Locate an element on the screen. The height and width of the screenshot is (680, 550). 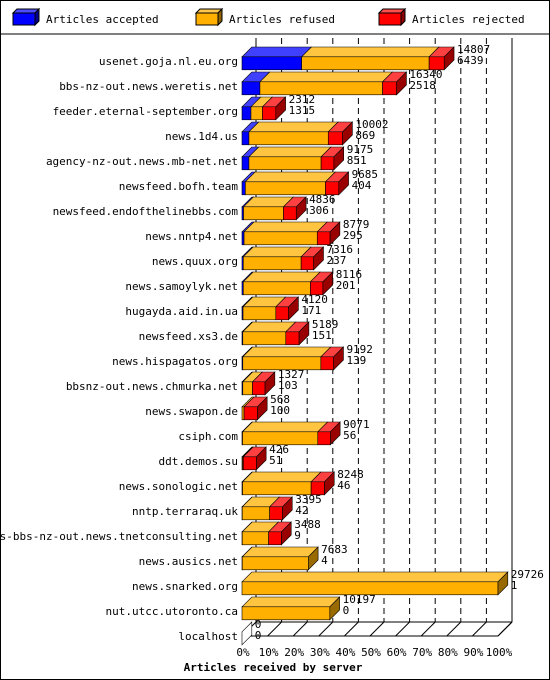
value-label-total: 5189 is located at coordinates (325, 324).